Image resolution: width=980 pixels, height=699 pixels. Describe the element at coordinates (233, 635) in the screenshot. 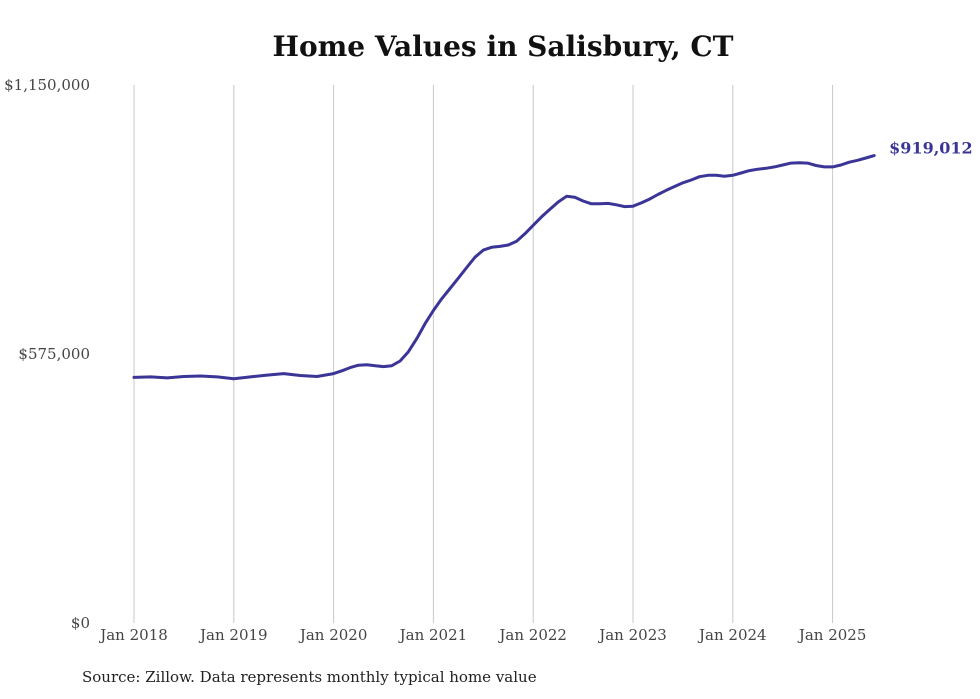

I see `x-tick-label: Jan 2019` at that location.